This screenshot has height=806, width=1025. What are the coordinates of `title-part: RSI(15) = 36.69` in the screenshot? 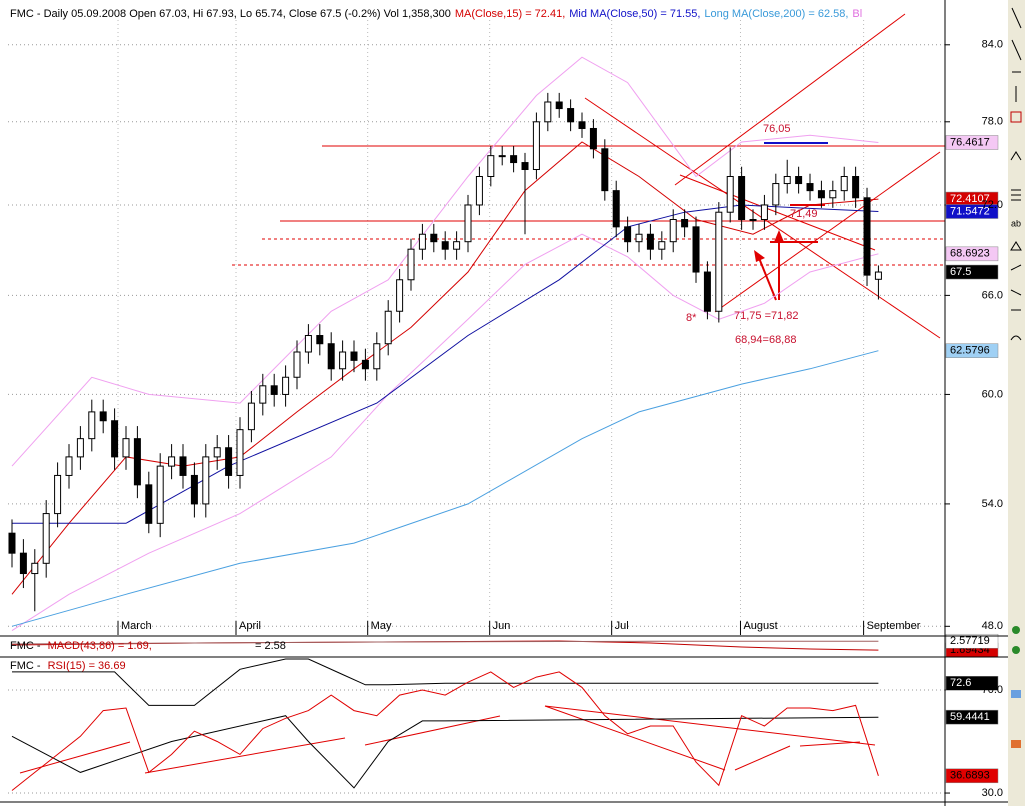 It's located at (87, 666).